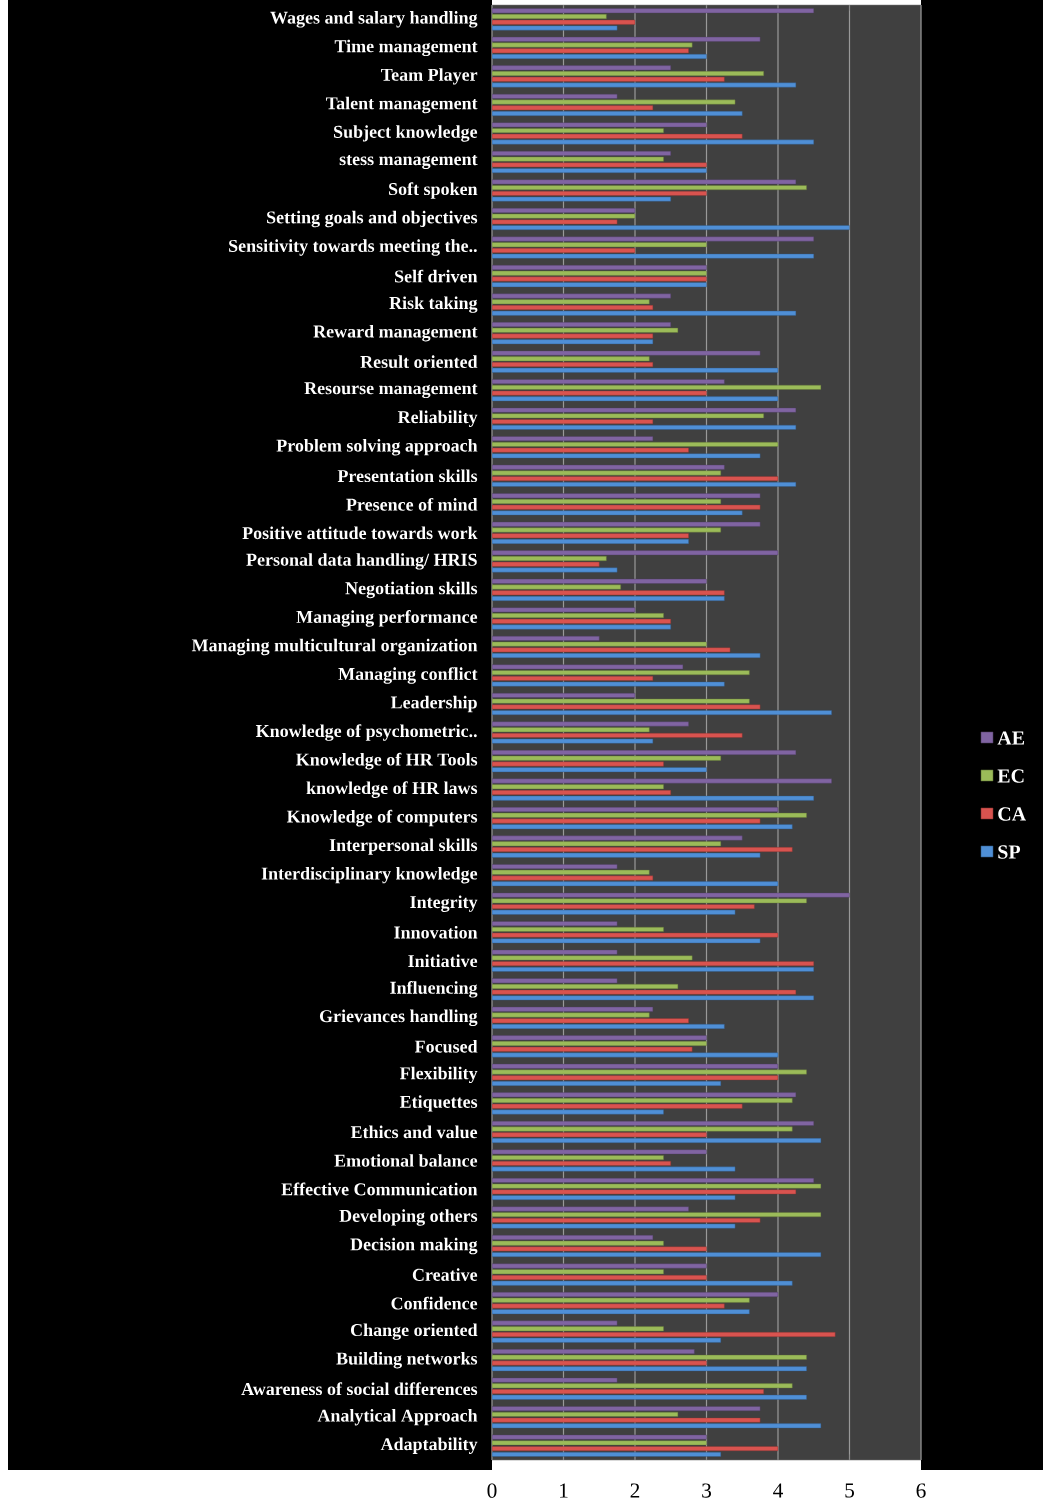  Describe the element at coordinates (433, 704) in the screenshot. I see `y-tick-label: Leadership` at that location.